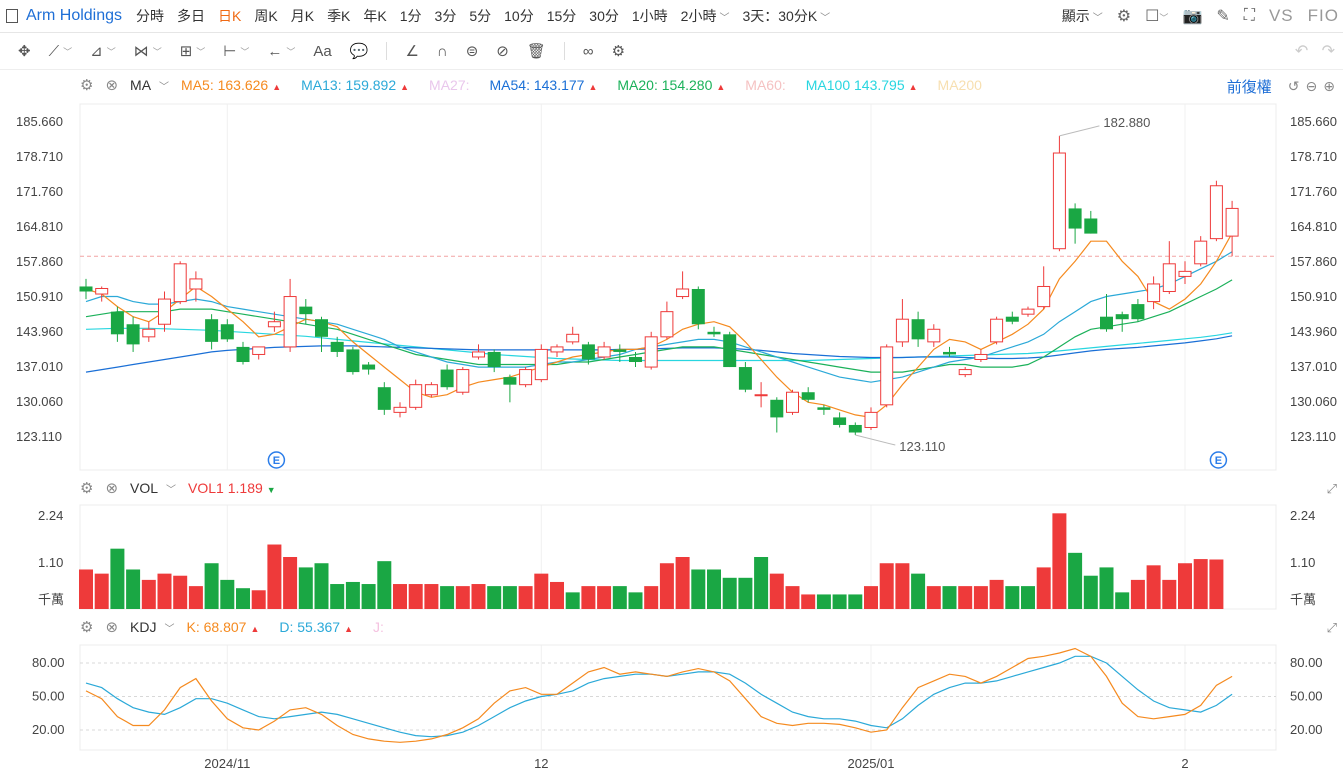  What do you see at coordinates (48, 696) in the screenshot?
I see `kdj-tick-left: 50.00` at bounding box center [48, 696].